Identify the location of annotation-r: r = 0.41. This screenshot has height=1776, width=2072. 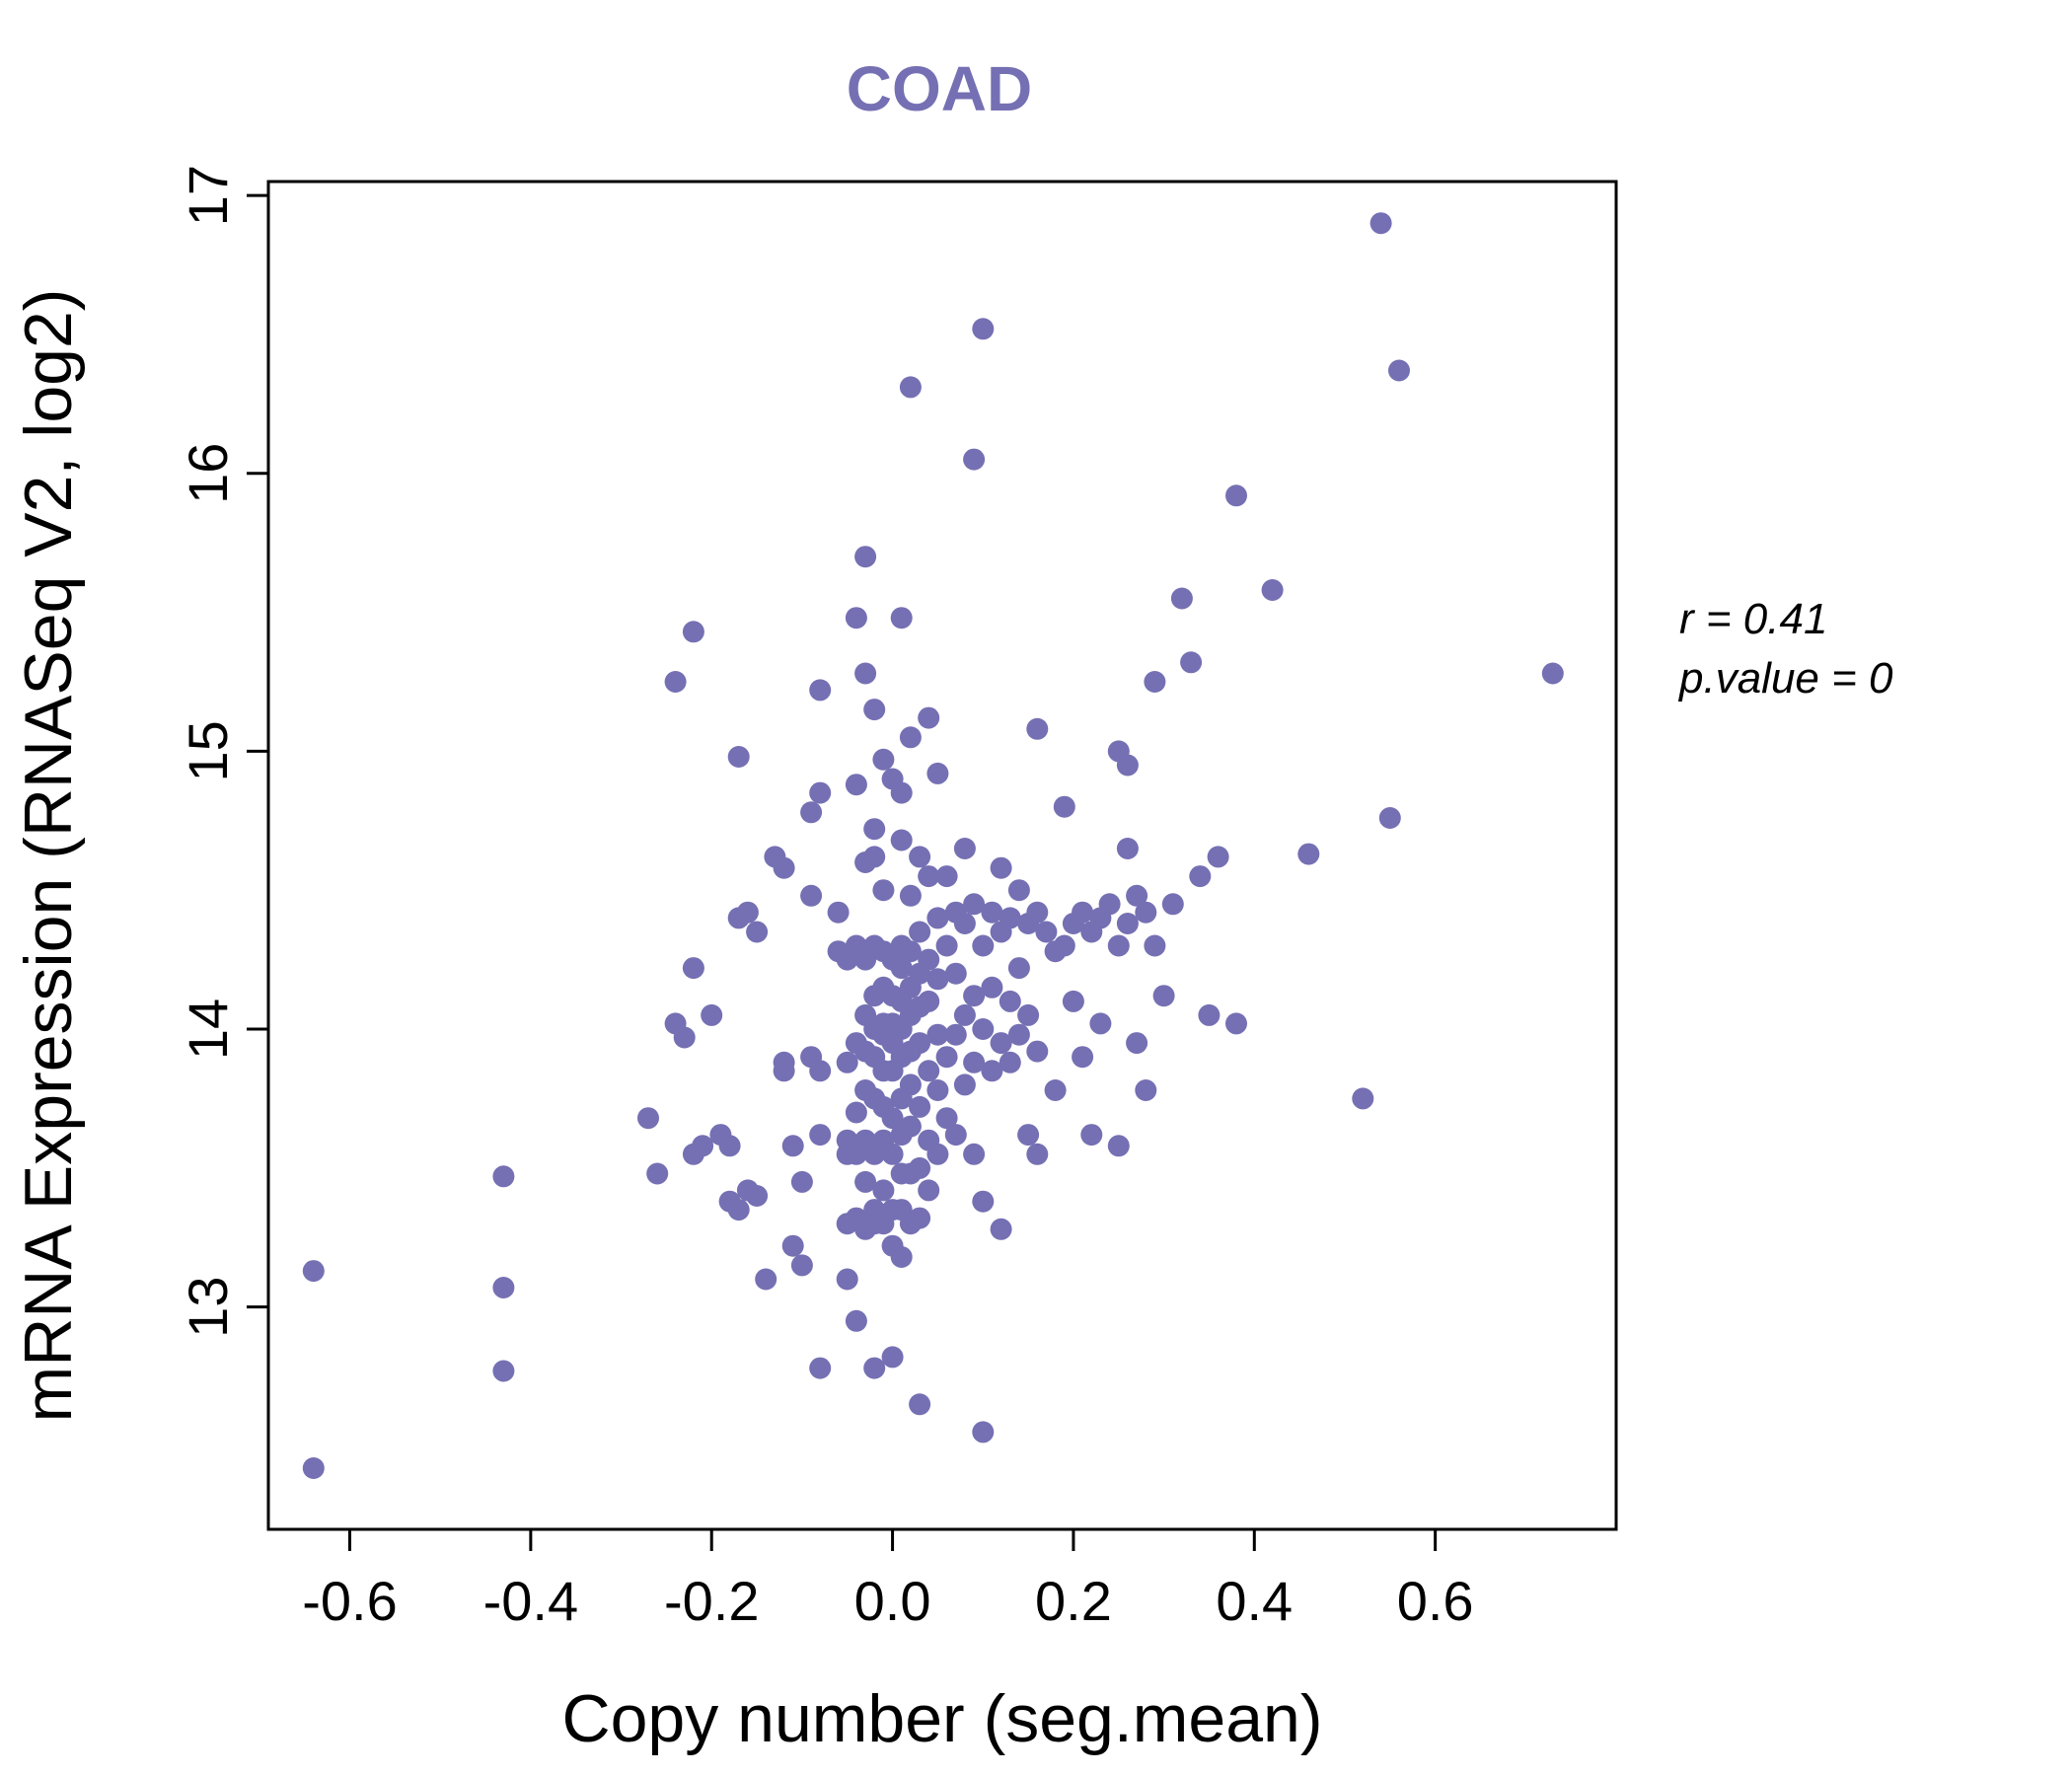
(1753, 619).